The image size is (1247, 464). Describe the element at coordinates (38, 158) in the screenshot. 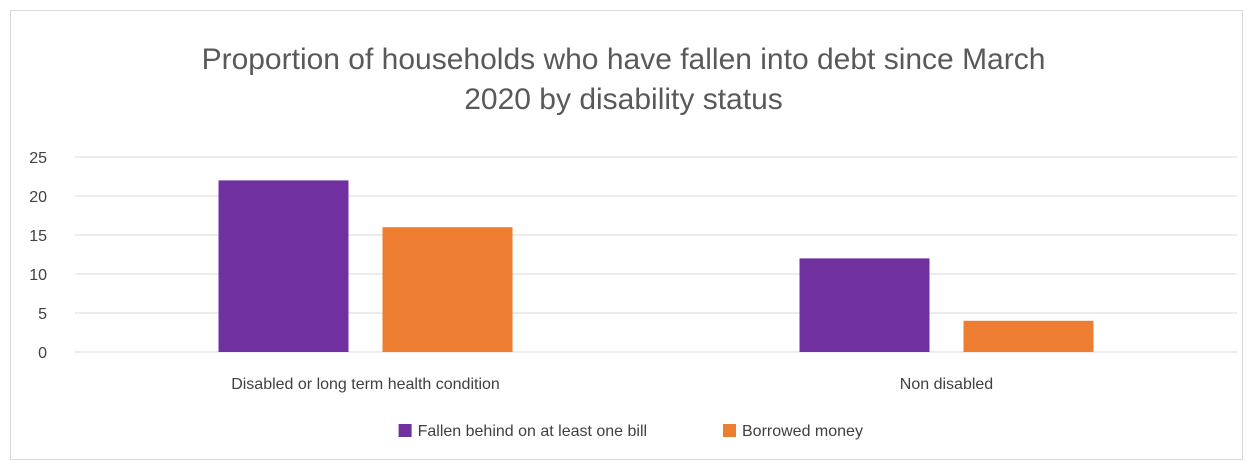

I see `y-tick-label: 25` at that location.